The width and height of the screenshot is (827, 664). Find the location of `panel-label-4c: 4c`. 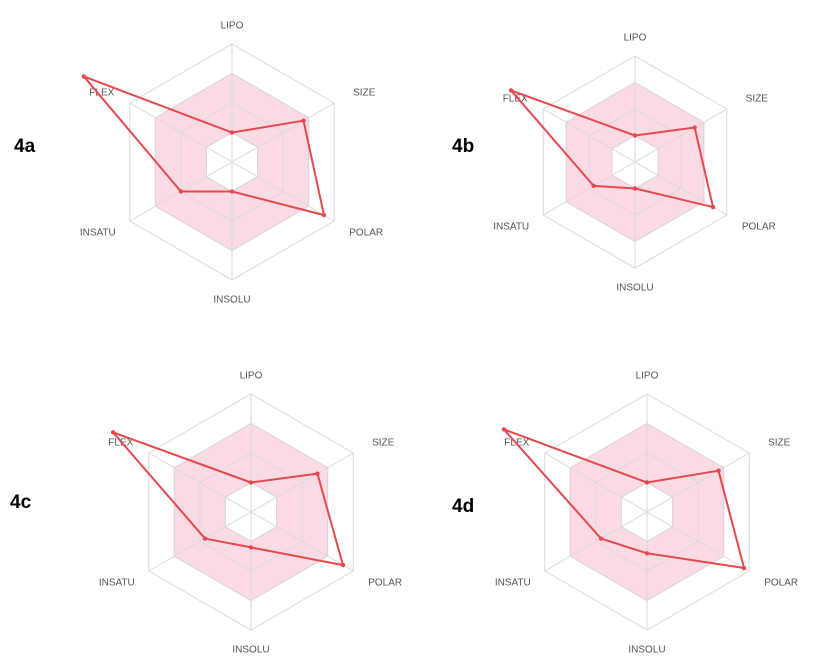

panel-label-4c: 4c is located at coordinates (21, 502).